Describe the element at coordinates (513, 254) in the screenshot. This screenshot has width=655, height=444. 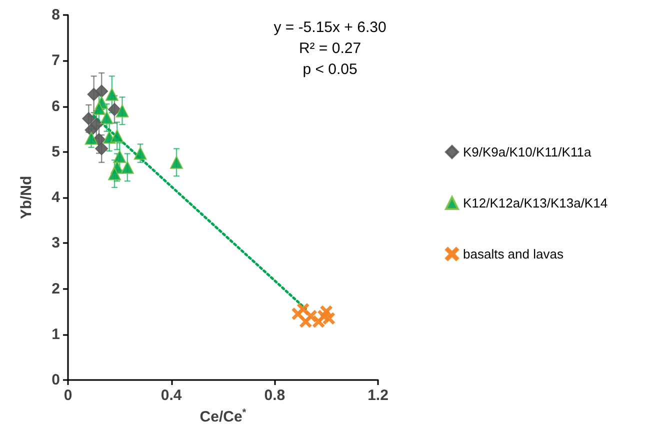
I see `legend-label: basalts and lavas` at that location.